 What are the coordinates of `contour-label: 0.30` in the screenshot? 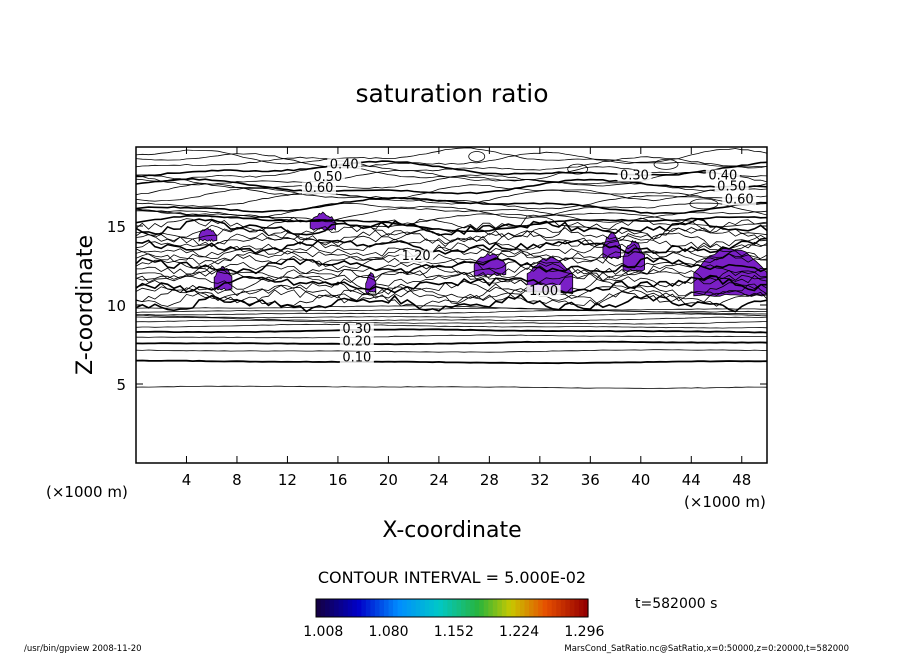 It's located at (356, 329).